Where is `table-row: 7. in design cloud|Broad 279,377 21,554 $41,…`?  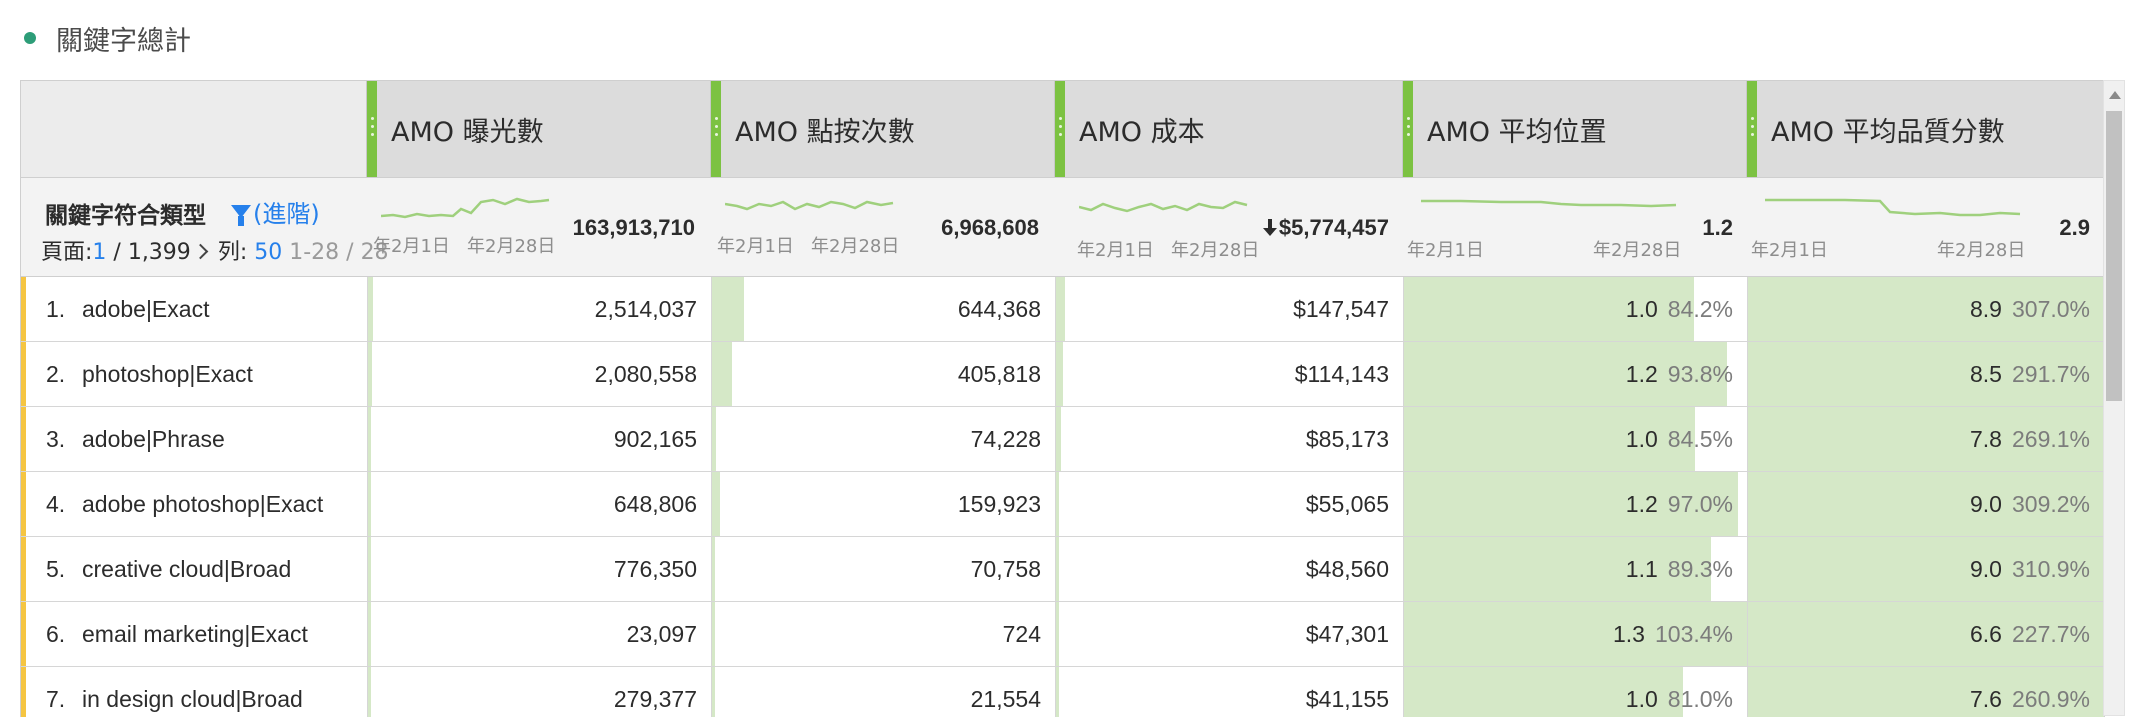 table-row: 7. in design cloud|Broad 279,377 21,554 $41,… is located at coordinates (1062, 692).